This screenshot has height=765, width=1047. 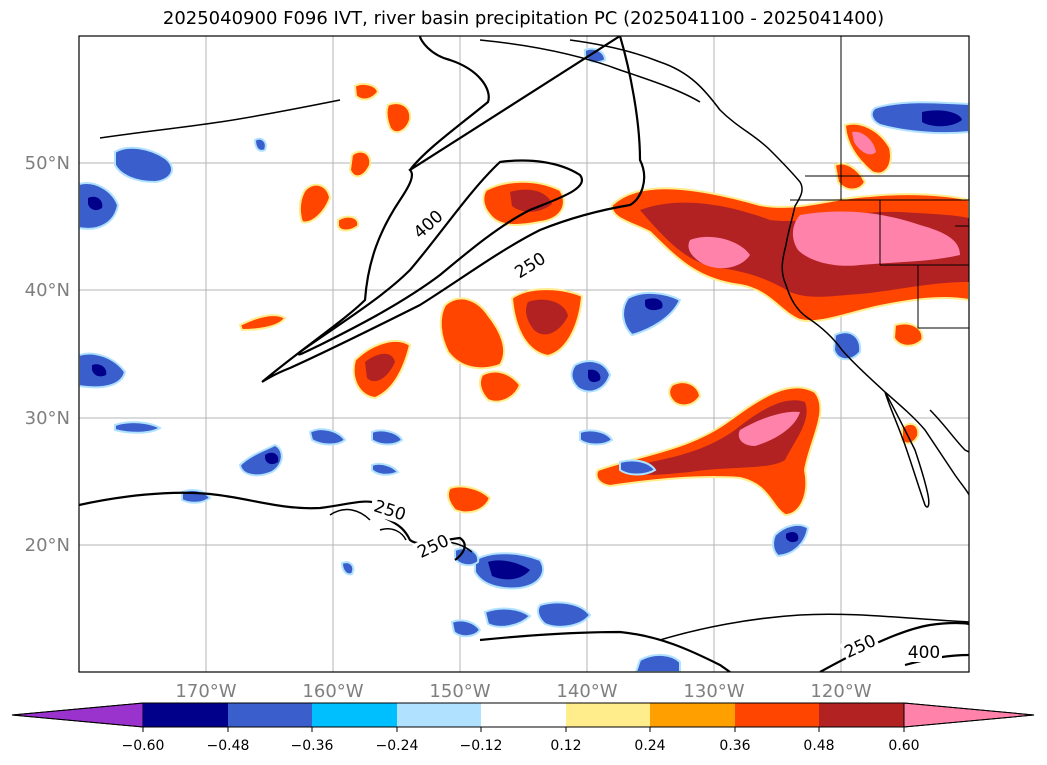 What do you see at coordinates (144, 165) in the screenshot?
I see `cool-region-aleutian` at bounding box center [144, 165].